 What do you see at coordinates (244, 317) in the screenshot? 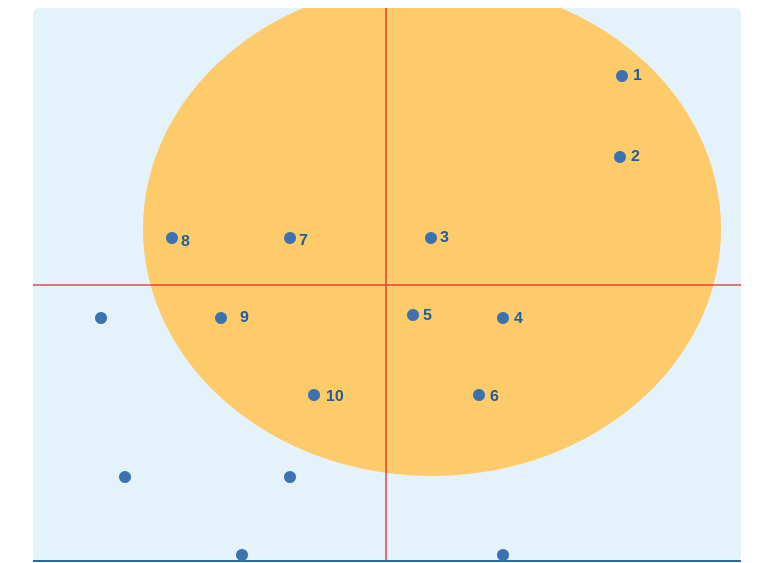
I see `point-label-9: 9` at bounding box center [244, 317].